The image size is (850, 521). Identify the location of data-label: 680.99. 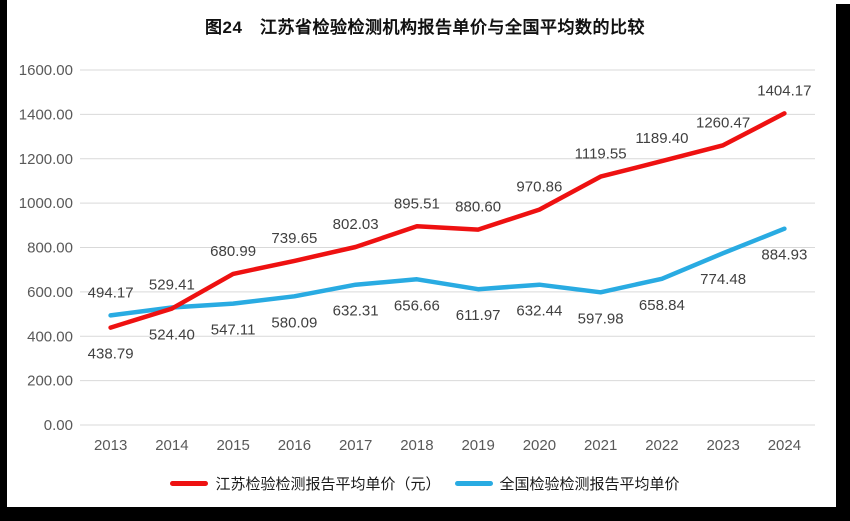
(233, 251).